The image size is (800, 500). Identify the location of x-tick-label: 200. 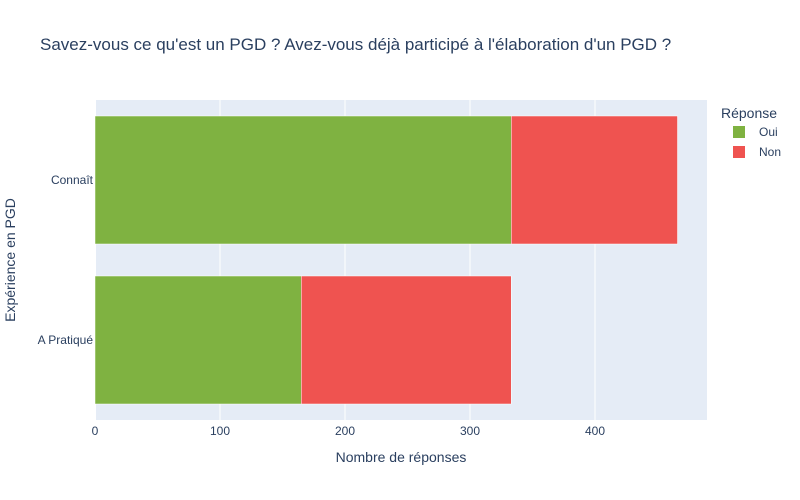
(345, 431).